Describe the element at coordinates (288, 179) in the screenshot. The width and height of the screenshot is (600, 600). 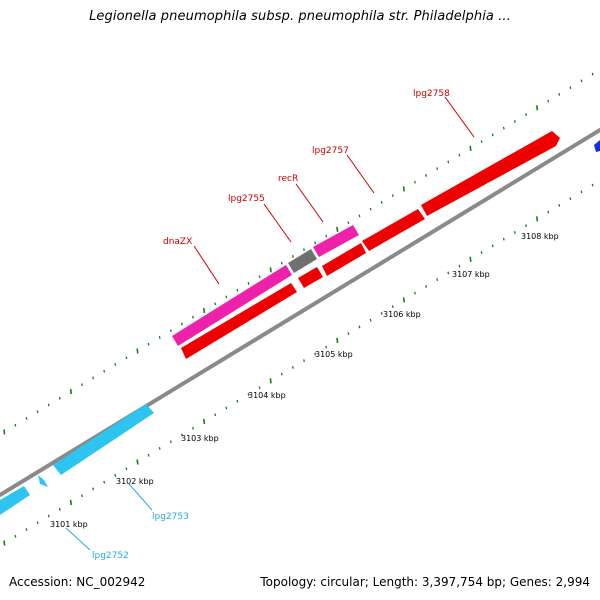
I see `gene-label-recr: recR` at that location.